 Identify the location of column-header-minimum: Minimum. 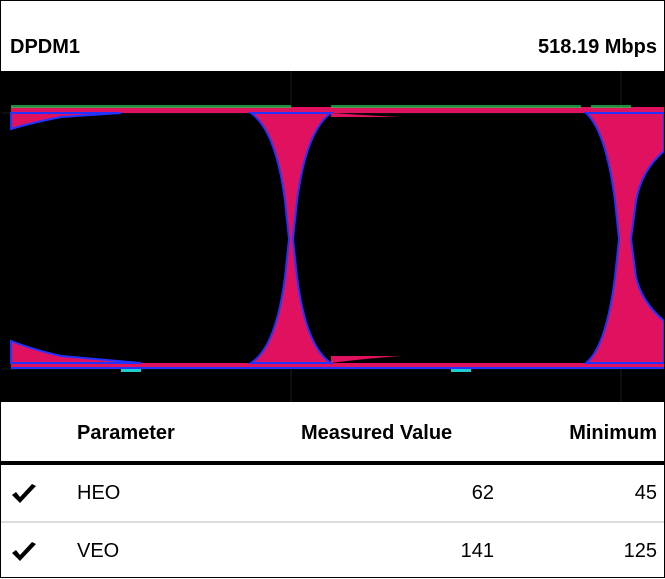
(613, 433).